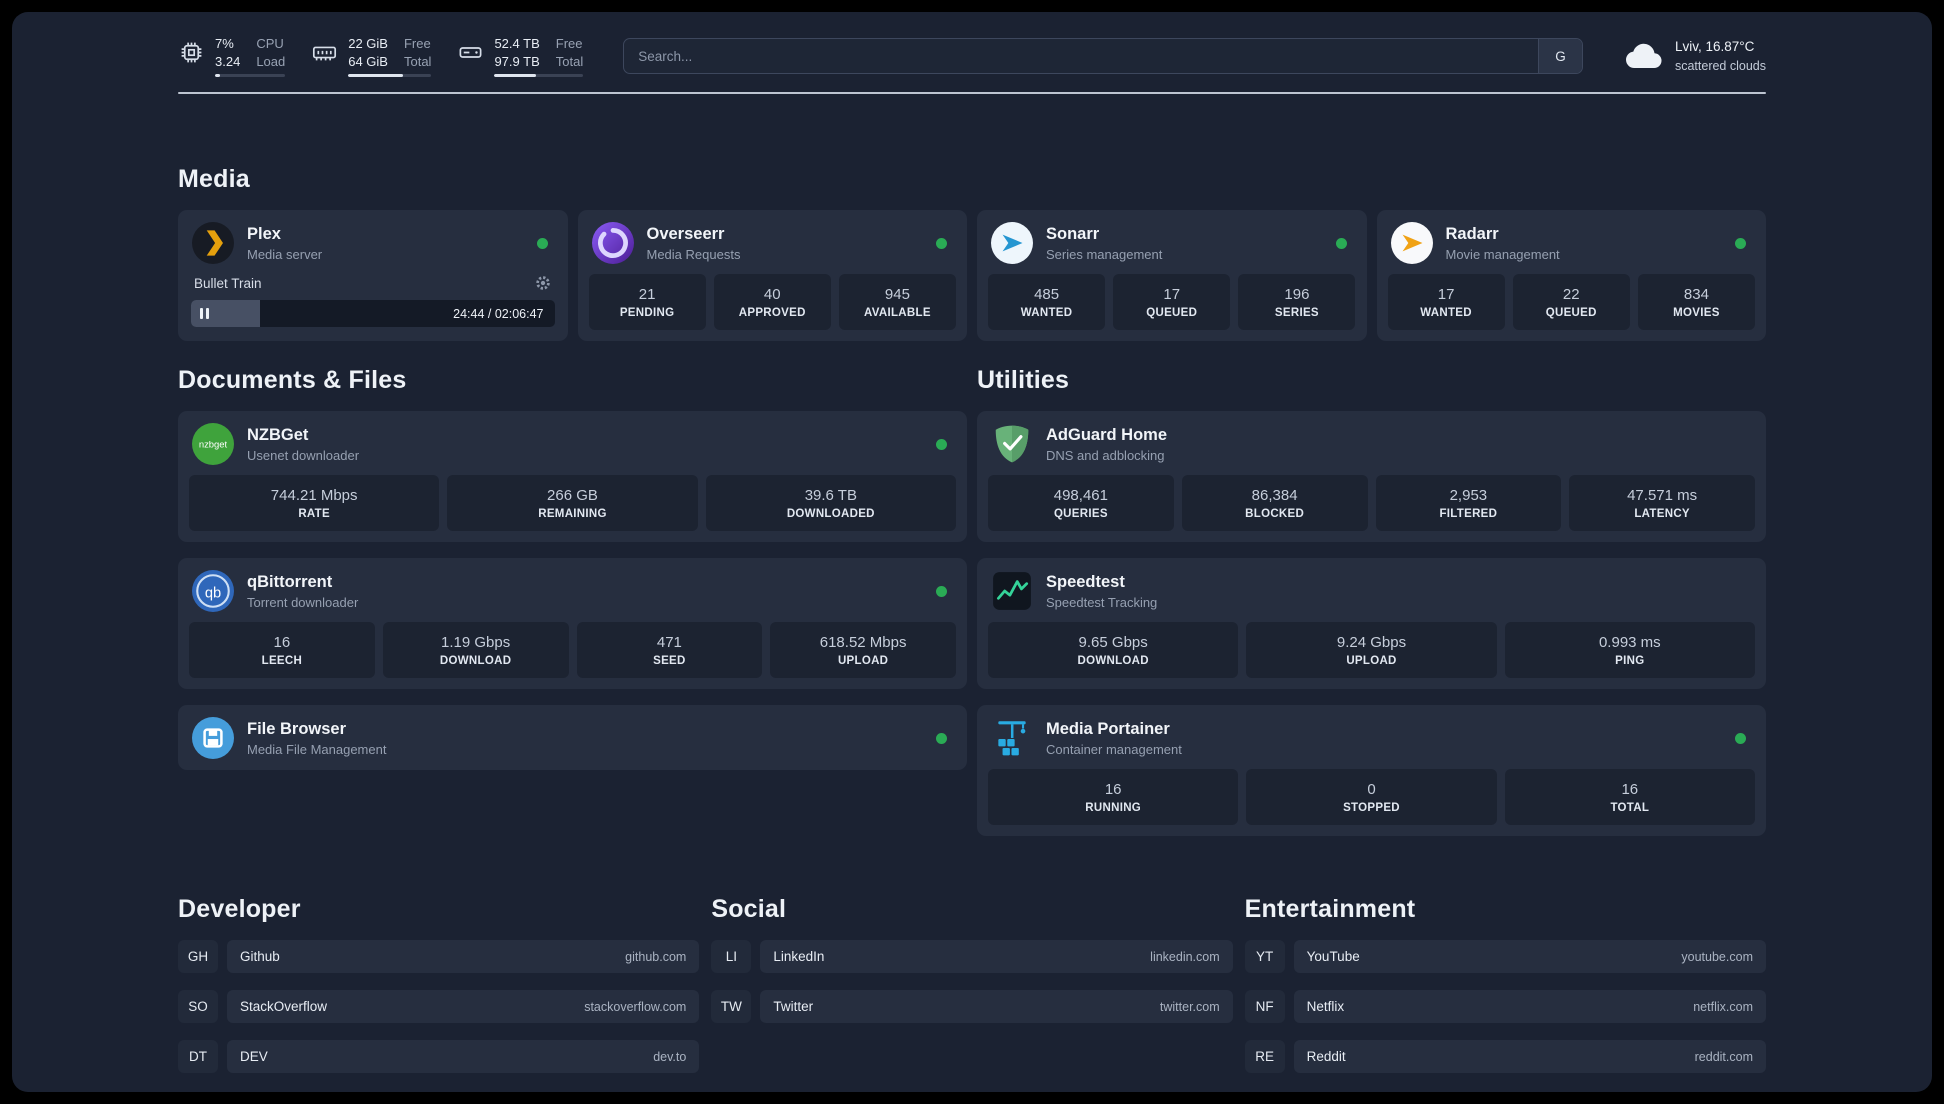 This screenshot has width=1944, height=1104. What do you see at coordinates (373, 313) in the screenshot?
I see `playback-progress-bar: 24:44 / 02:06:47` at bounding box center [373, 313].